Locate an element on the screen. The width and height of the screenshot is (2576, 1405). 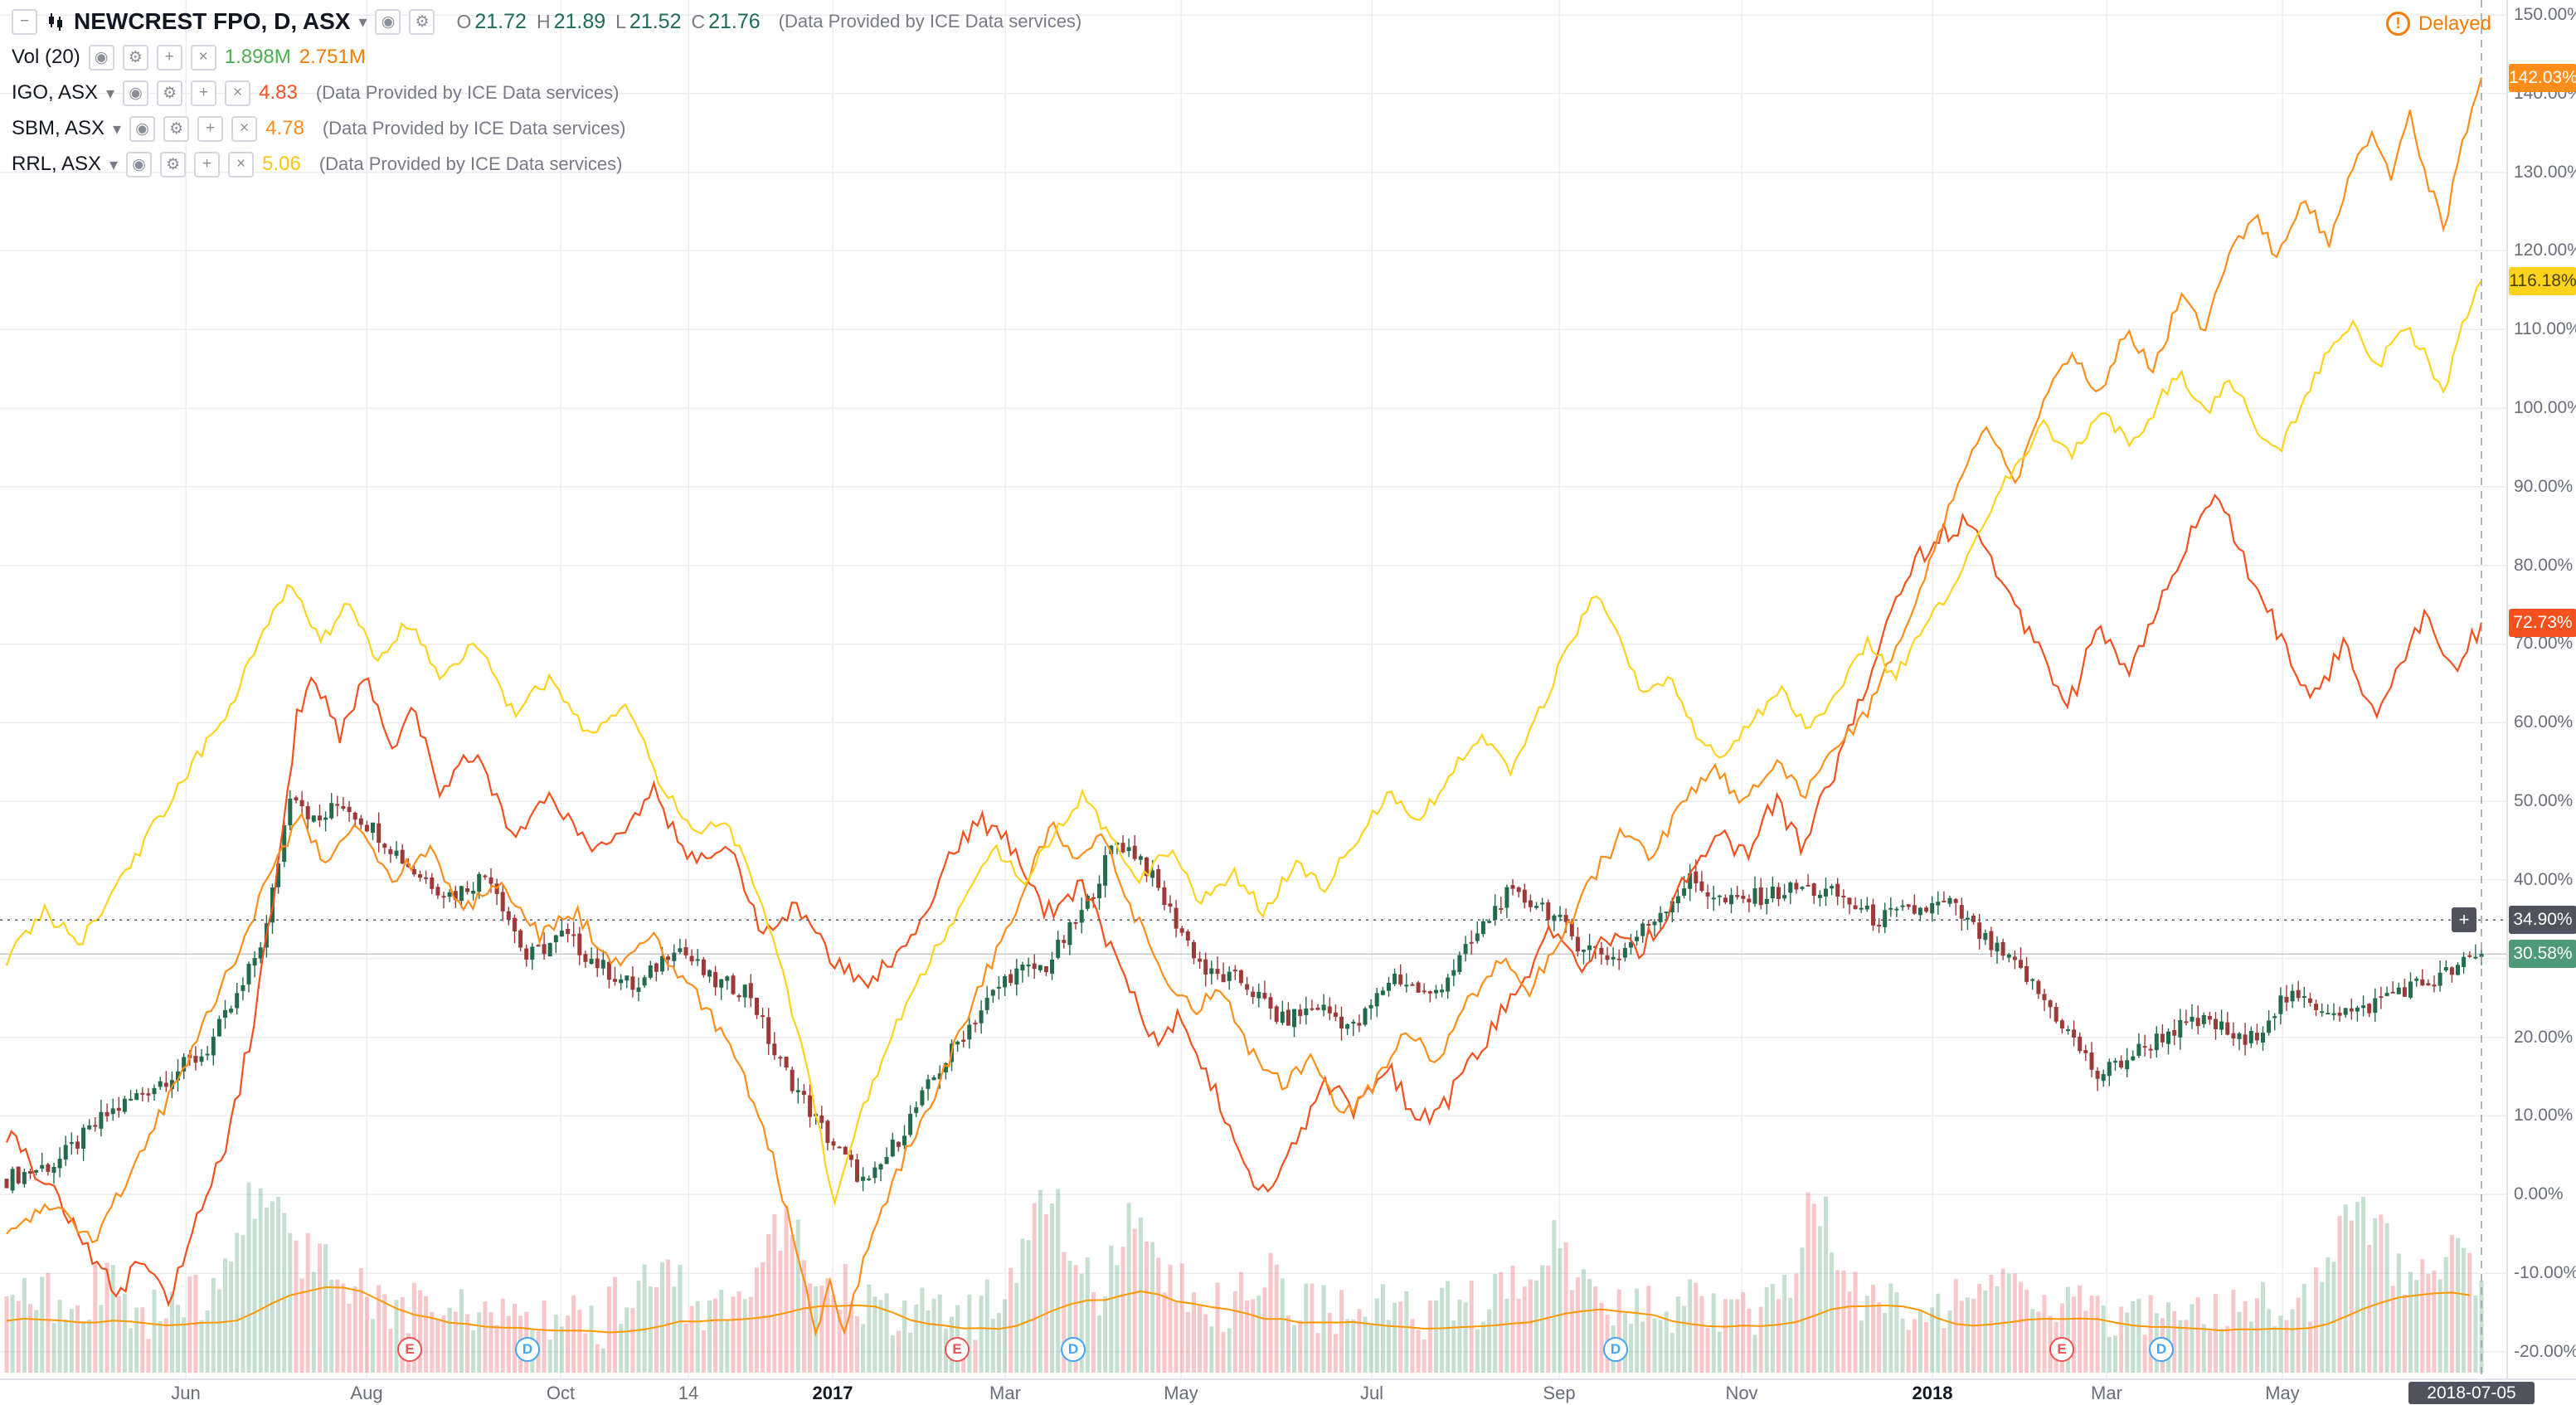
delayed-label: Delayed is located at coordinates (2455, 23).